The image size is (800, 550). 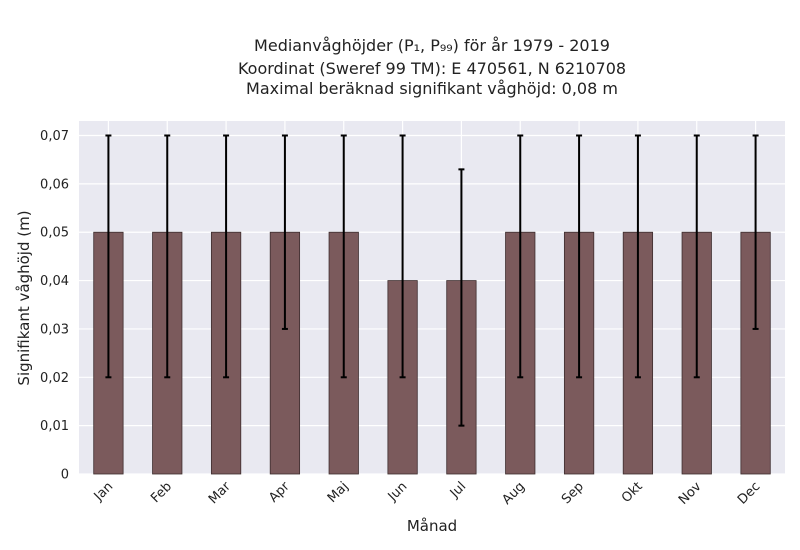 What do you see at coordinates (54, 281) in the screenshot?
I see `y-tick-label-4: 0,04` at bounding box center [54, 281].